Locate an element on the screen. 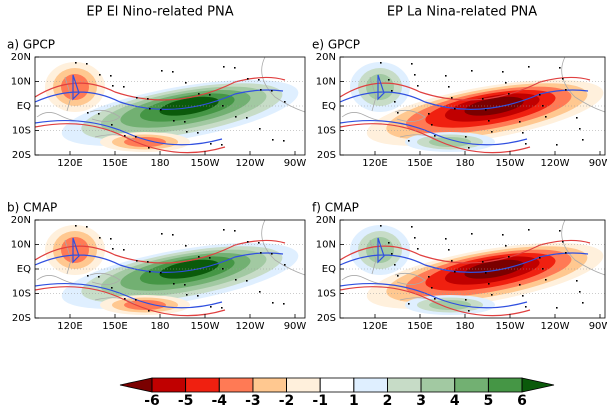 The height and width of the screenshot is (408, 607). shading is located at coordinates (494, 106).